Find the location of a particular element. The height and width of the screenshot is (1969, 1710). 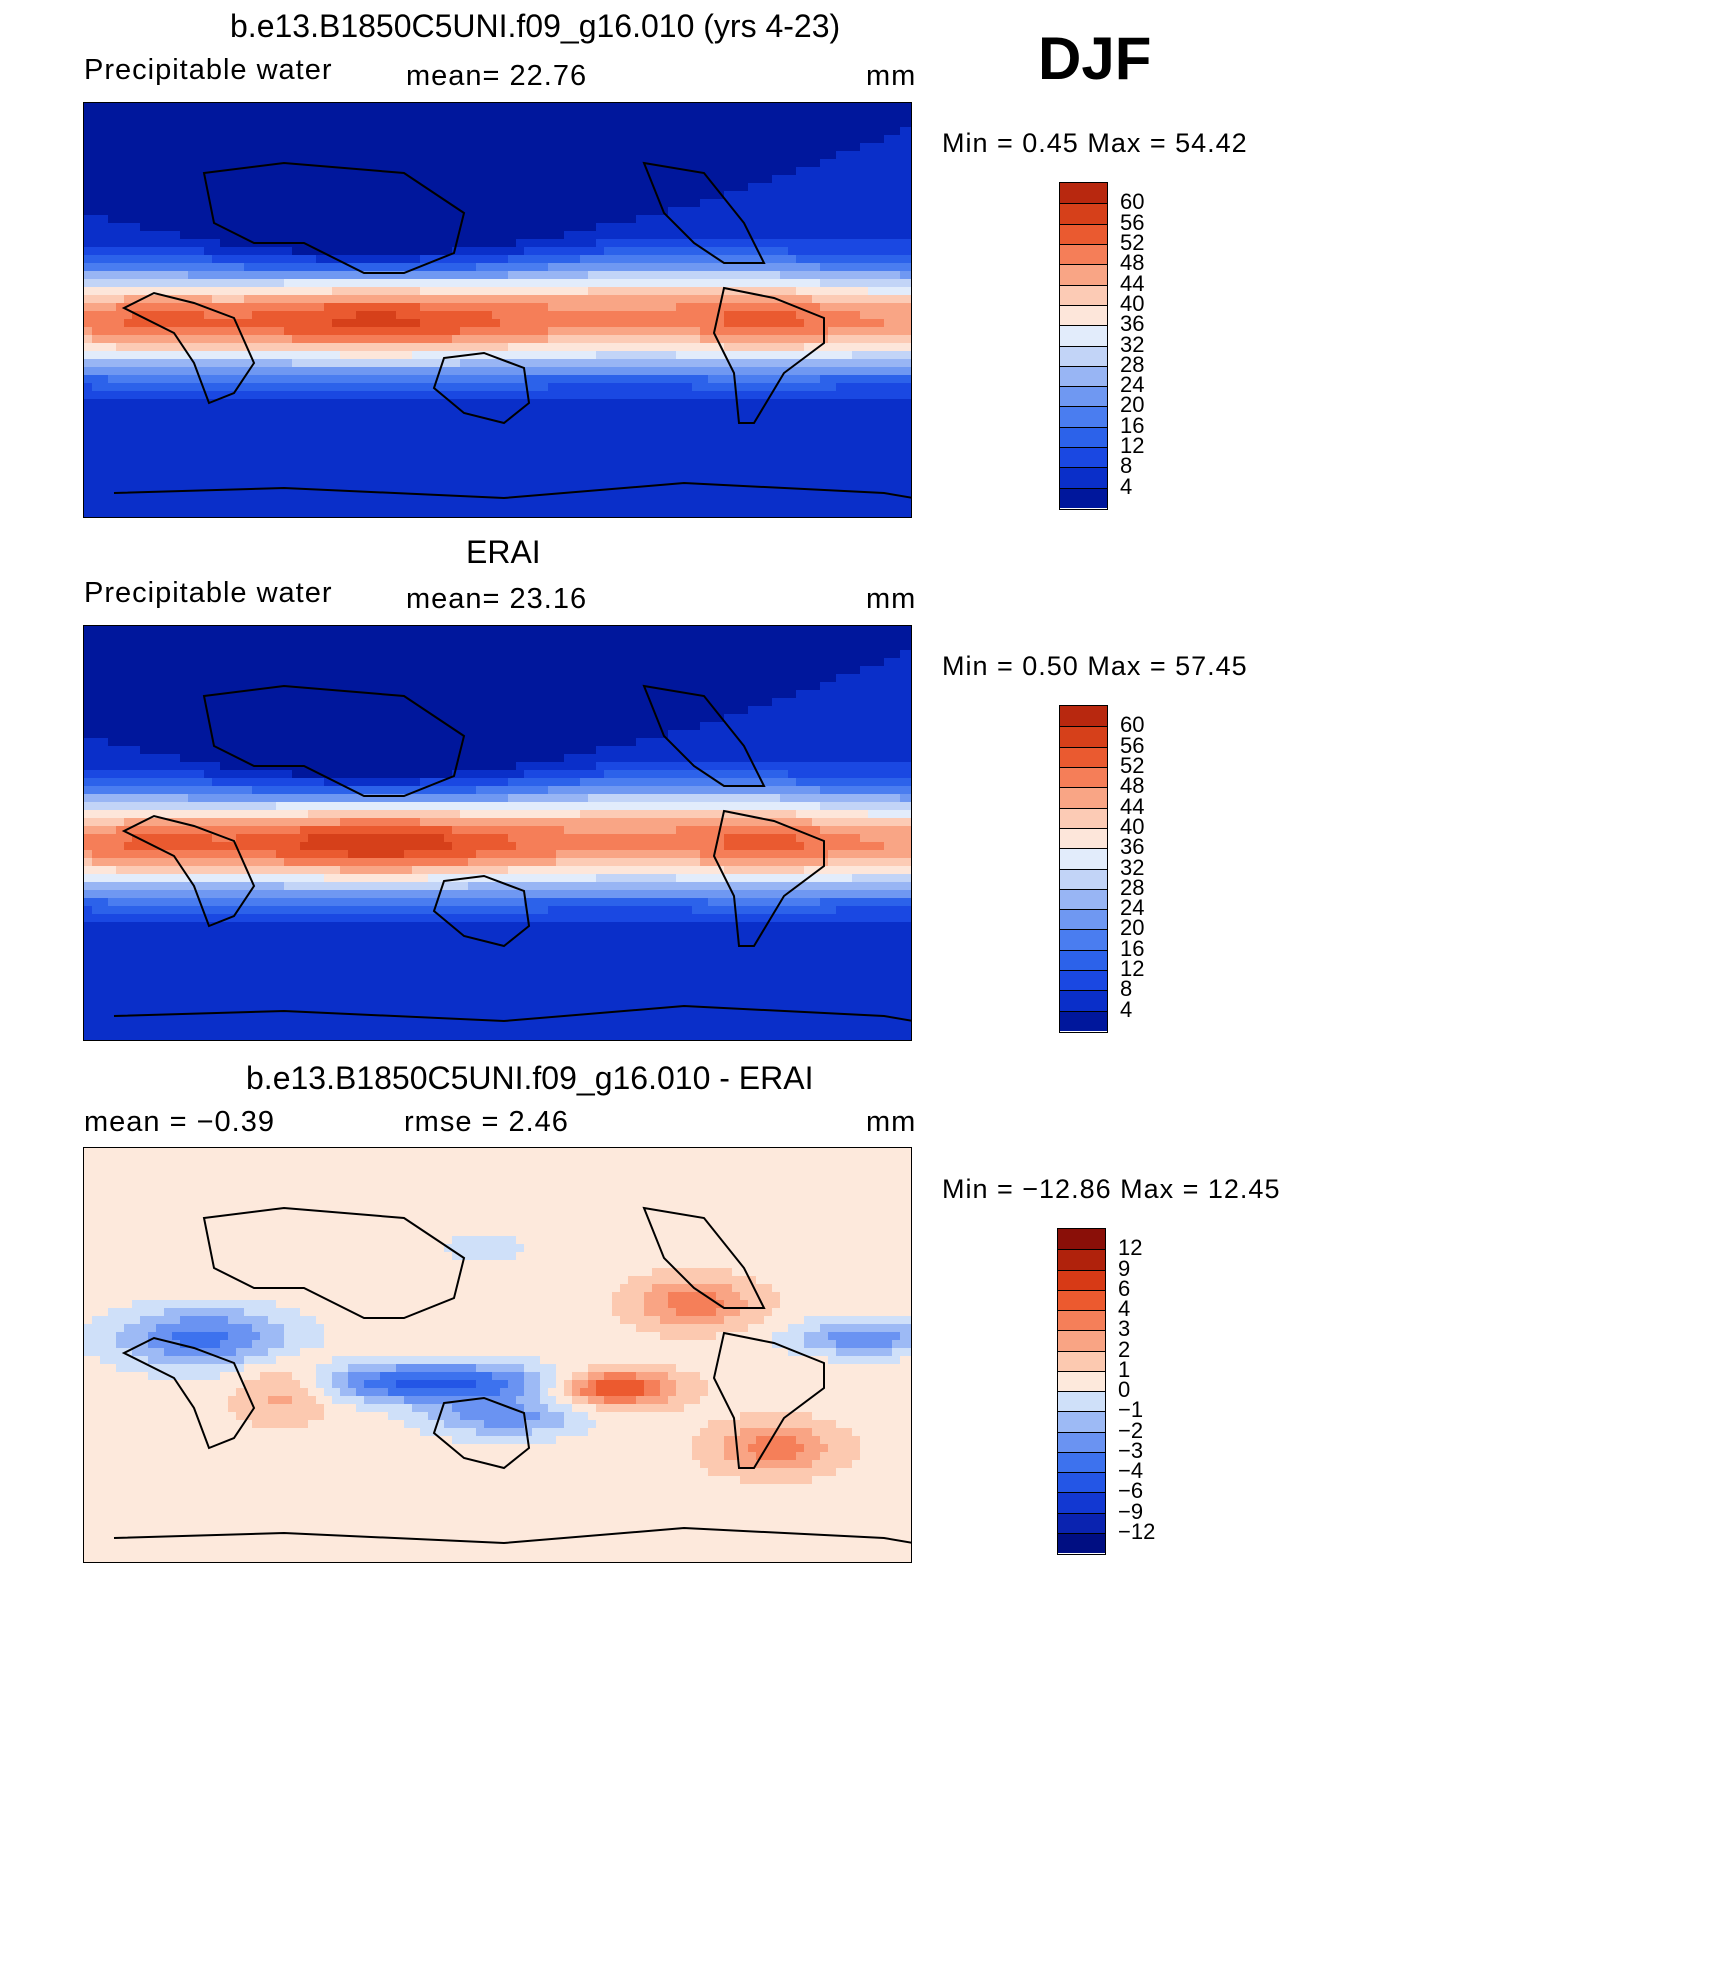

units-label-model: mm is located at coordinates (891, 76).